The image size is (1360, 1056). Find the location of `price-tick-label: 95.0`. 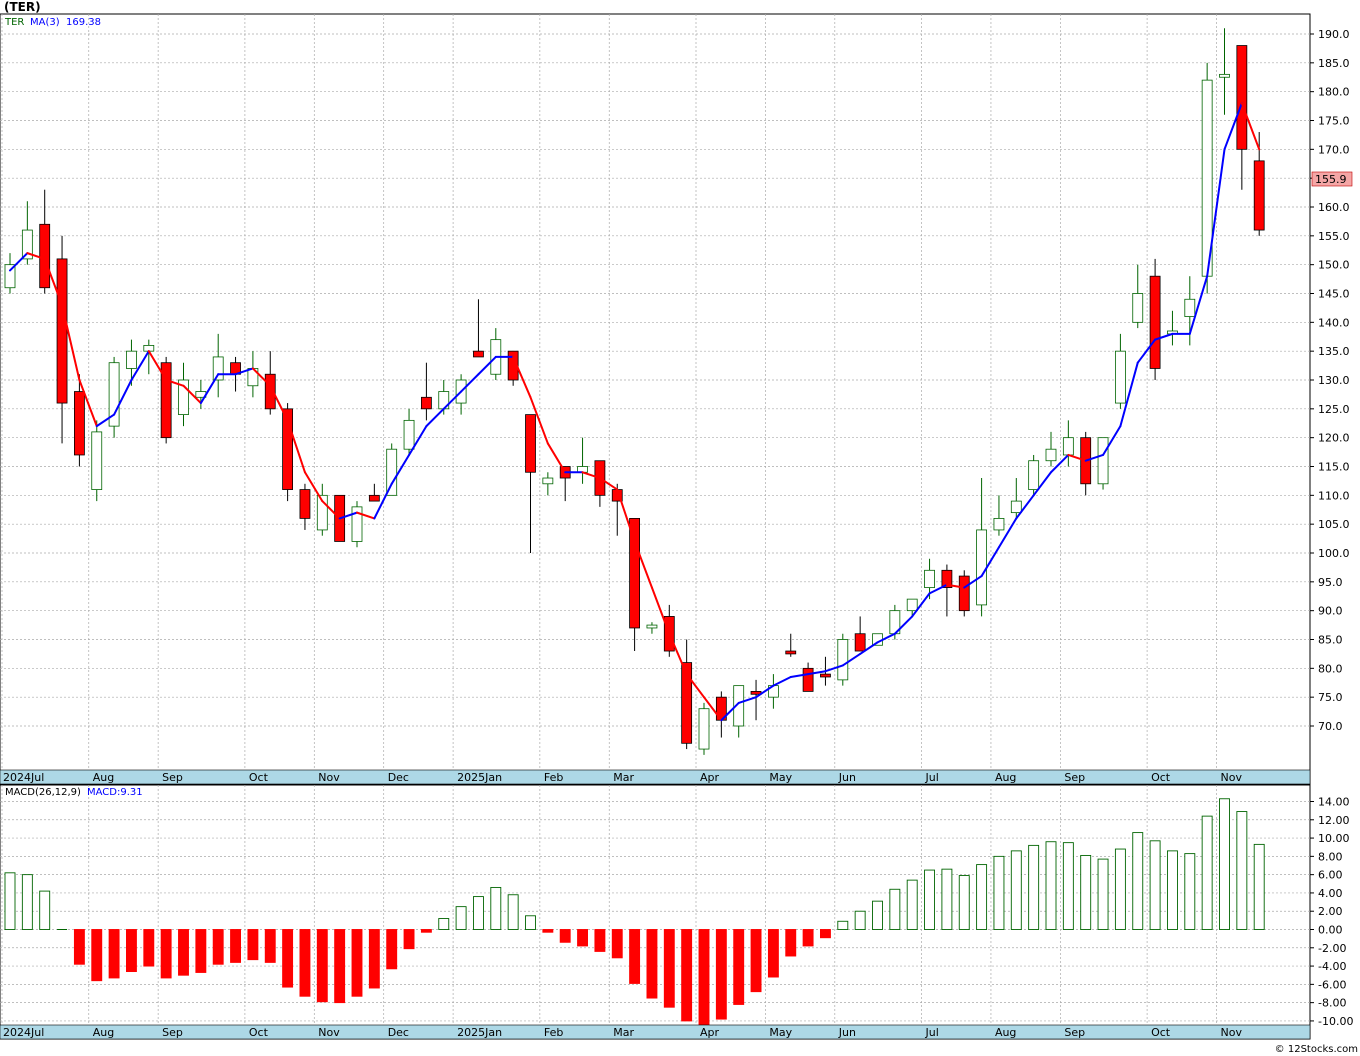

price-tick-label: 95.0 is located at coordinates (1330, 582).